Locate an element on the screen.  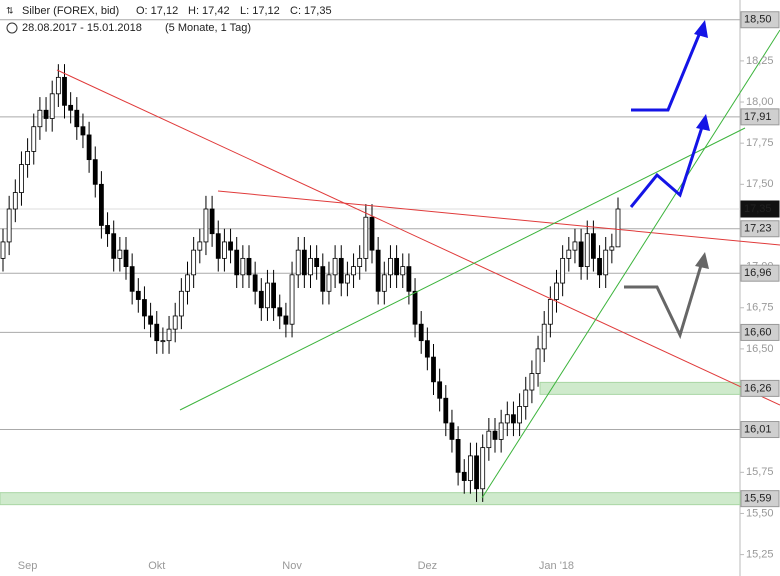
range: 28.08.2017 - 15.01.2018 is located at coordinates (82, 28).